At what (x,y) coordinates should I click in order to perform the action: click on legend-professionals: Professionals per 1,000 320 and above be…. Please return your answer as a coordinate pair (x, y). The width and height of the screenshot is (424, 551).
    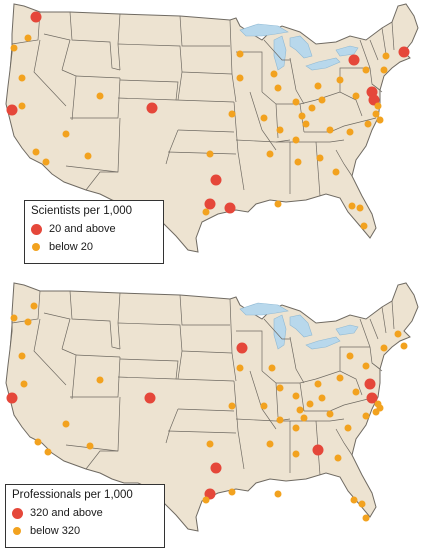
    Looking at the image, I should click on (85, 516).